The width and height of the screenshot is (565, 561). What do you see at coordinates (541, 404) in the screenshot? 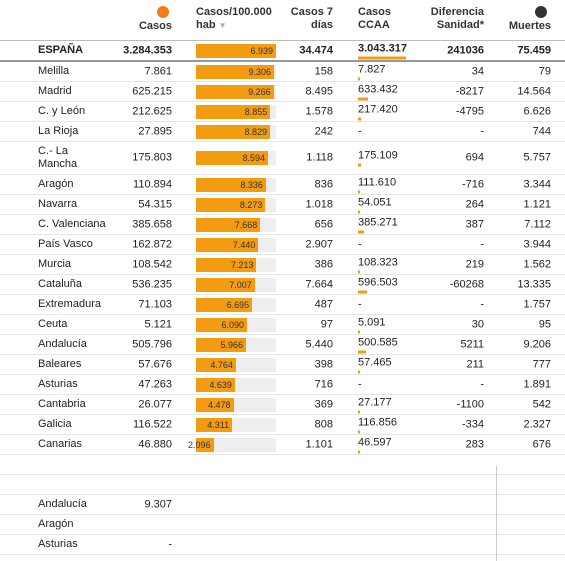
I see `deaths: 542` at bounding box center [541, 404].